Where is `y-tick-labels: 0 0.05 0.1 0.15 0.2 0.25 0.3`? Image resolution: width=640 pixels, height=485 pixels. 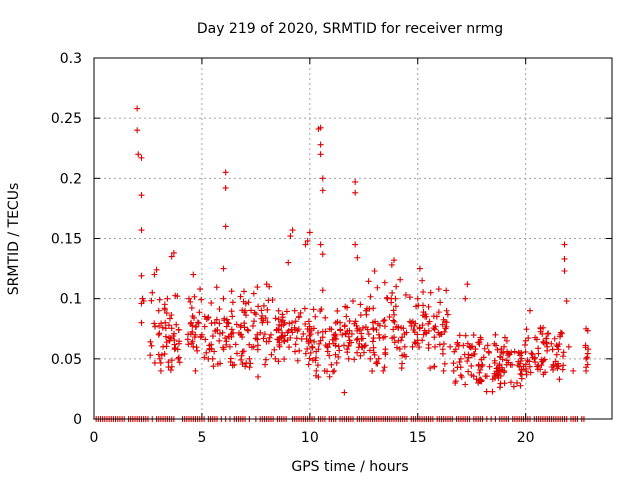
y-tick-labels: 0 0.05 0.1 0.15 0.2 0.25 0.3 is located at coordinates (66, 239).